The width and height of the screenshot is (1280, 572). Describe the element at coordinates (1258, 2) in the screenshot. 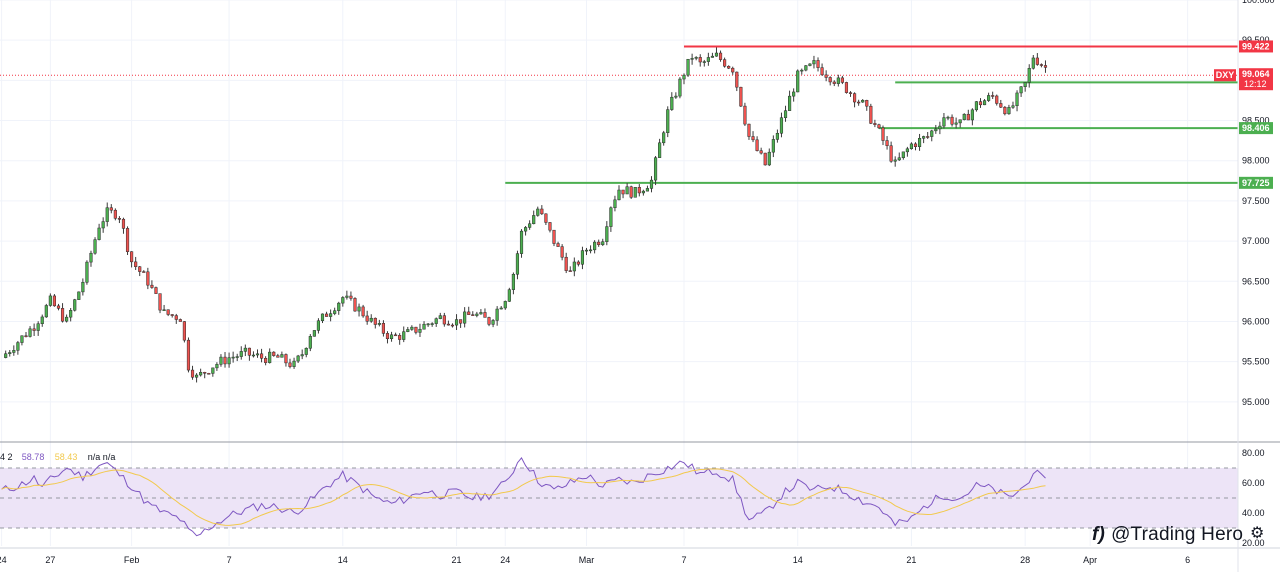

I see `price-tick-label: 100.000` at that location.